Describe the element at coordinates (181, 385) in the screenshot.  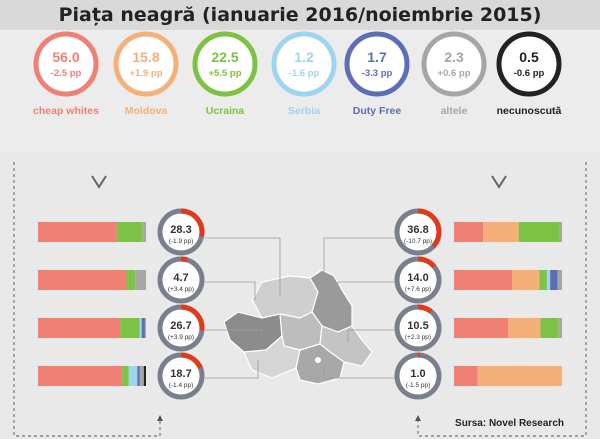
I see `region-change: (-1.4 pp)` at that location.